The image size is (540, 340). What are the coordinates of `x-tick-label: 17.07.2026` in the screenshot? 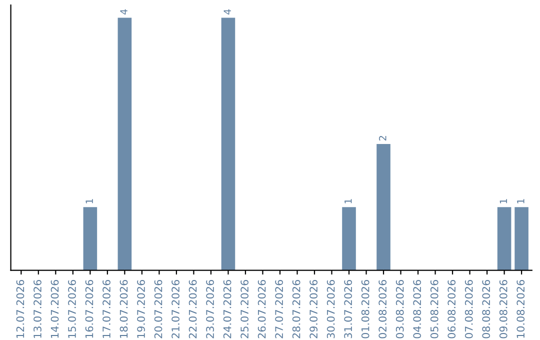 It's located at (106, 309).